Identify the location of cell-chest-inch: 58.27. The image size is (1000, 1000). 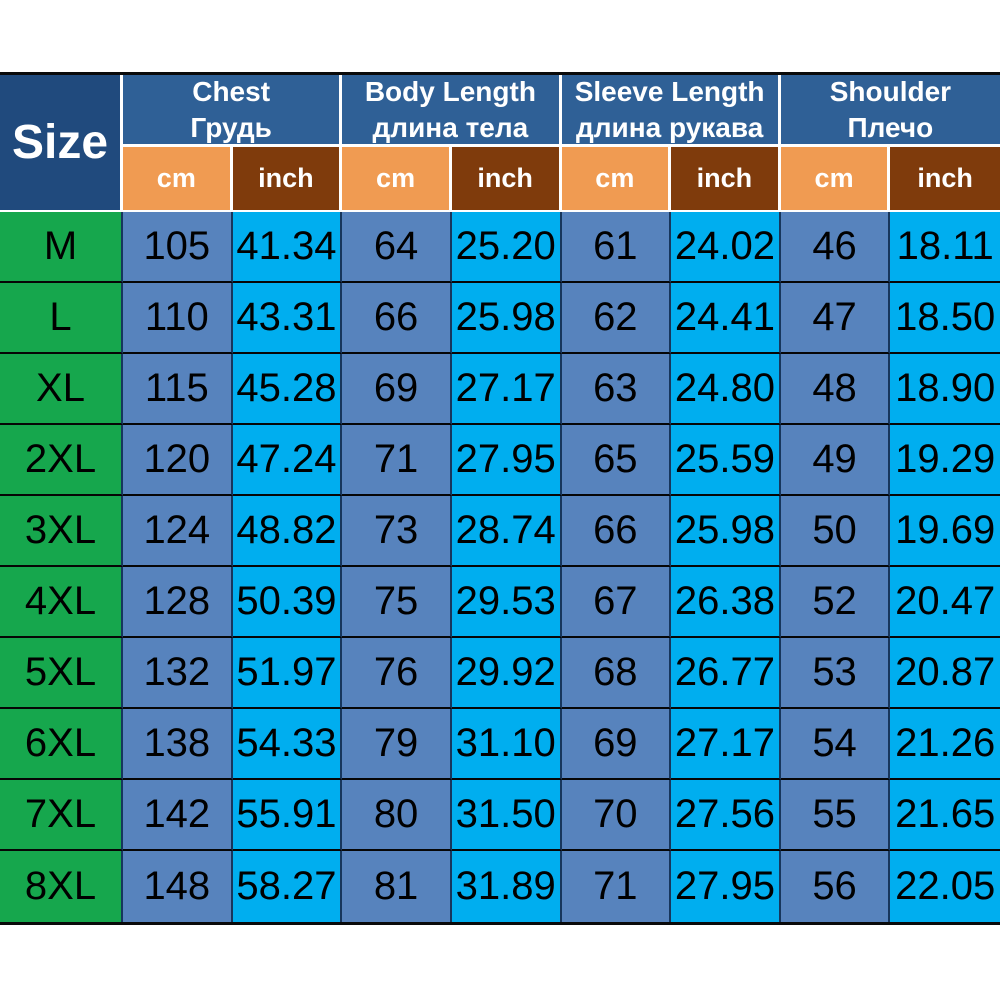
(287, 886).